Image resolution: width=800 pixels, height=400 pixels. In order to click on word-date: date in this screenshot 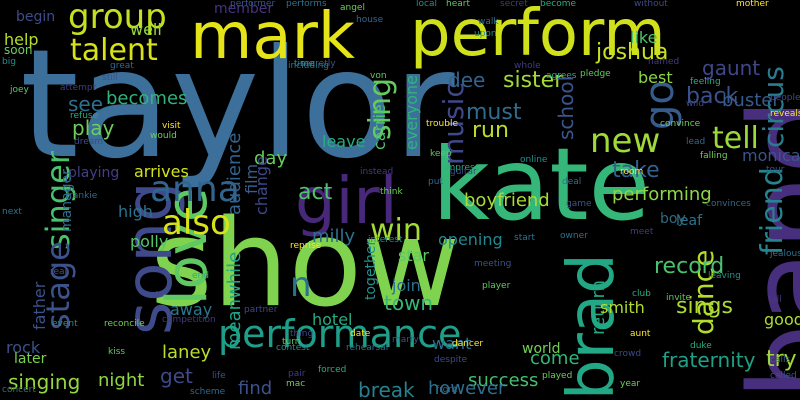, I will do `click(360, 334)`.